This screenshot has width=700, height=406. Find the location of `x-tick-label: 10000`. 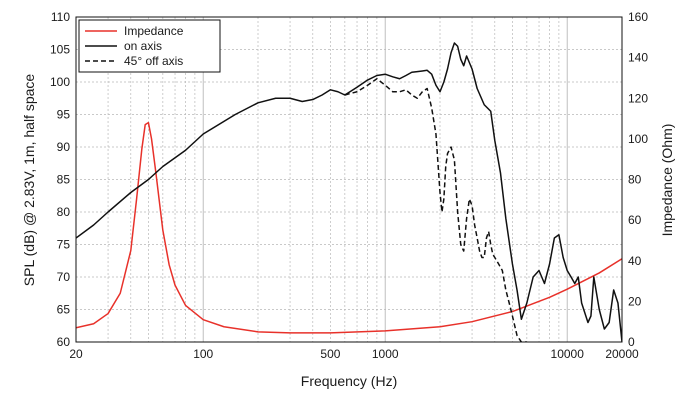

x-tick-label: 10000 is located at coordinates (568, 354).